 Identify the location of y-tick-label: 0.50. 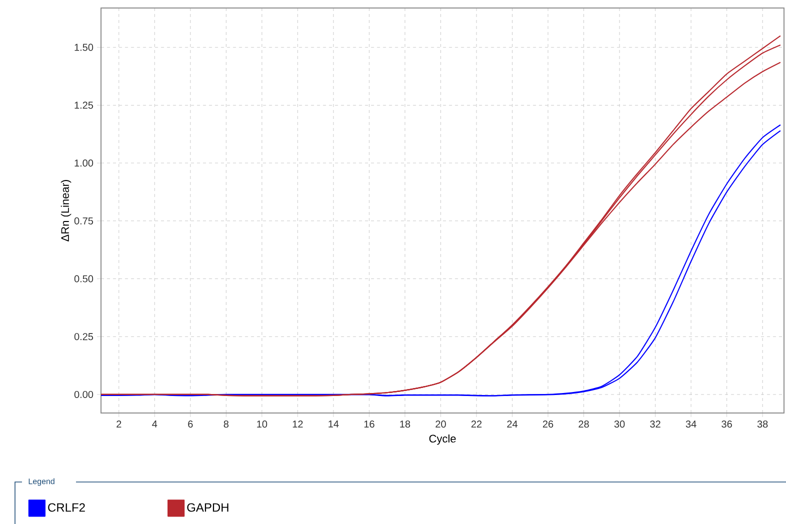
(84, 278).